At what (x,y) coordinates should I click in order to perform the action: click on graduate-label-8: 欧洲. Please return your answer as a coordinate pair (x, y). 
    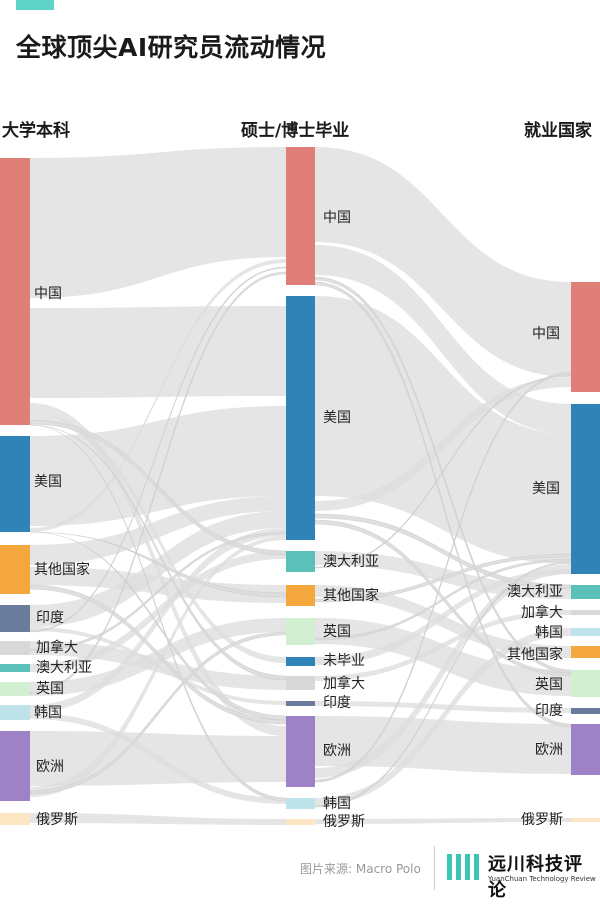
    Looking at the image, I should click on (337, 751).